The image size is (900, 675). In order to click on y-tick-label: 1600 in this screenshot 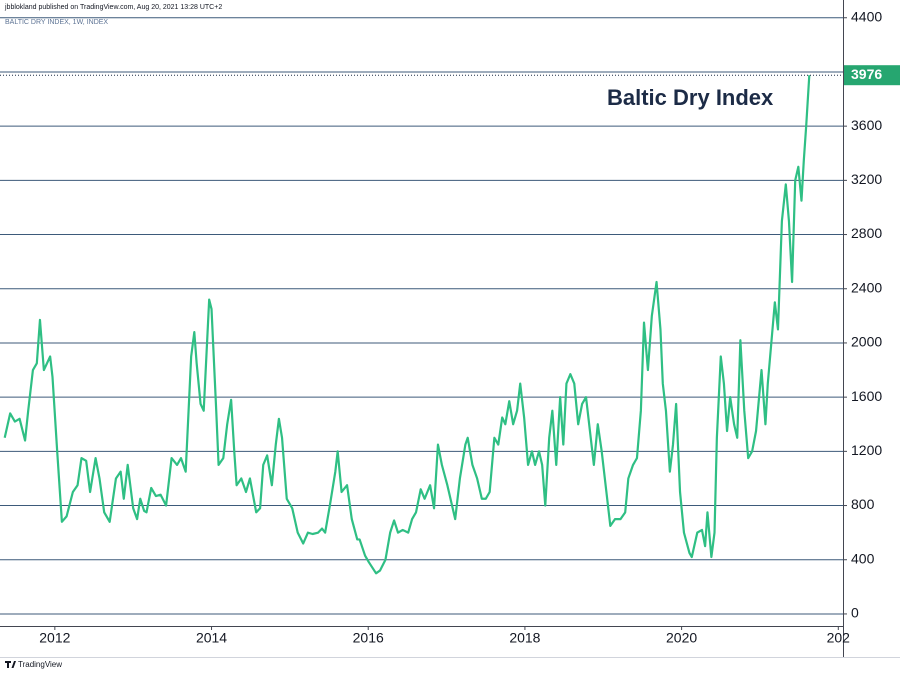, I will do `click(866, 396)`.